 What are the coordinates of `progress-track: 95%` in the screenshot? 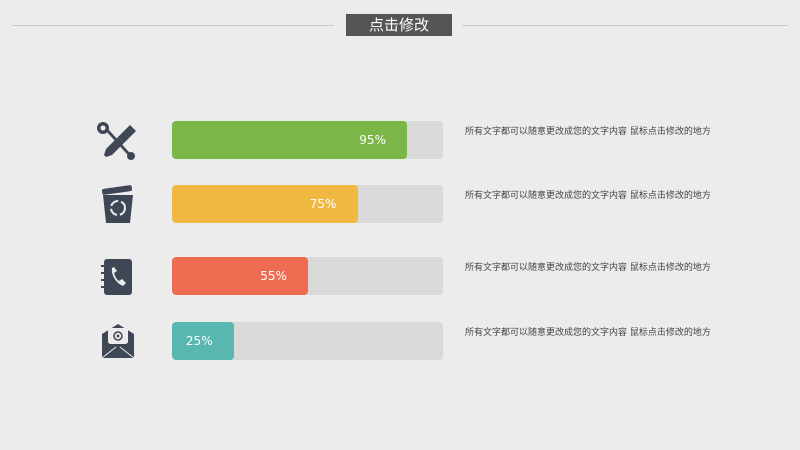 It's located at (307, 140).